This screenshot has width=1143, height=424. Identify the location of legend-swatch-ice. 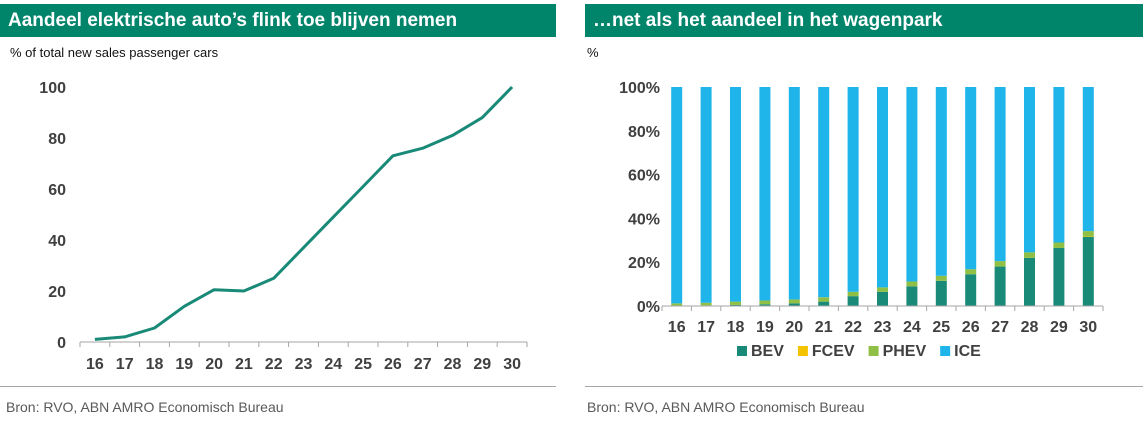
(945, 351).